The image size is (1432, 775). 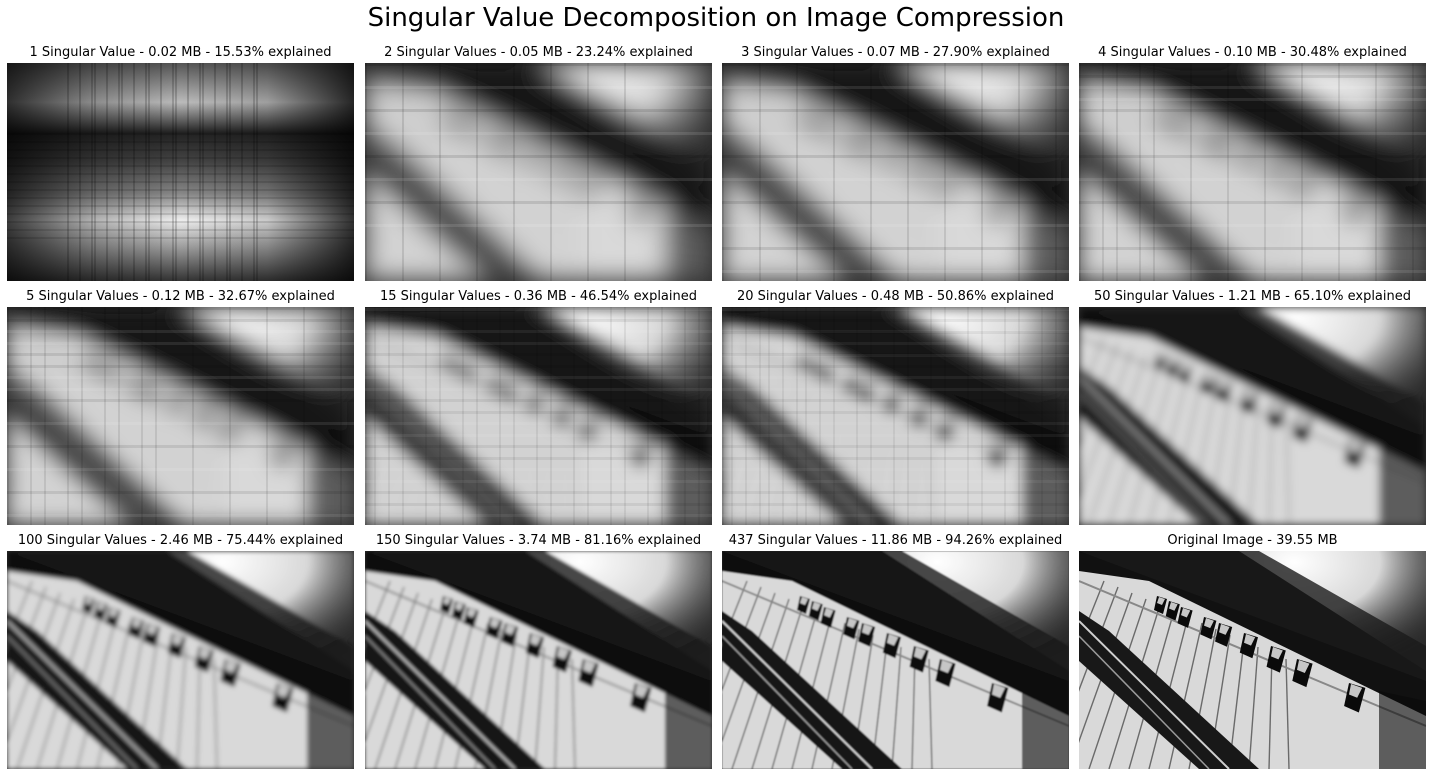 I want to click on panel-title: Original Image - 39.55 MB, so click(x=1252, y=540).